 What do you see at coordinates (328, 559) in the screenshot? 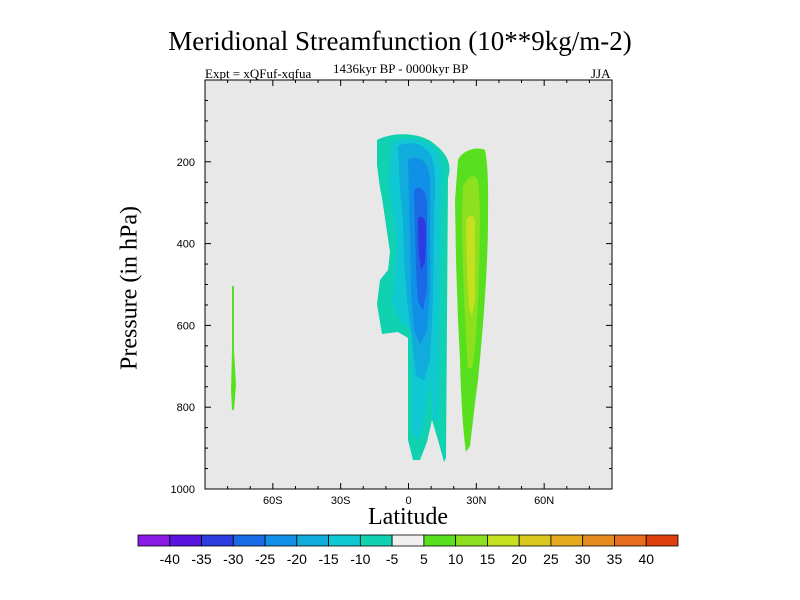
I see `colorbar-label: -15` at bounding box center [328, 559].